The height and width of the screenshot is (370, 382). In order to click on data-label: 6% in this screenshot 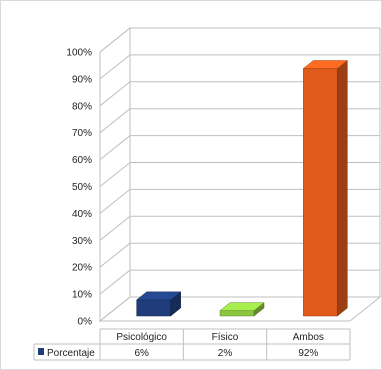, I will do `click(141, 353)`.